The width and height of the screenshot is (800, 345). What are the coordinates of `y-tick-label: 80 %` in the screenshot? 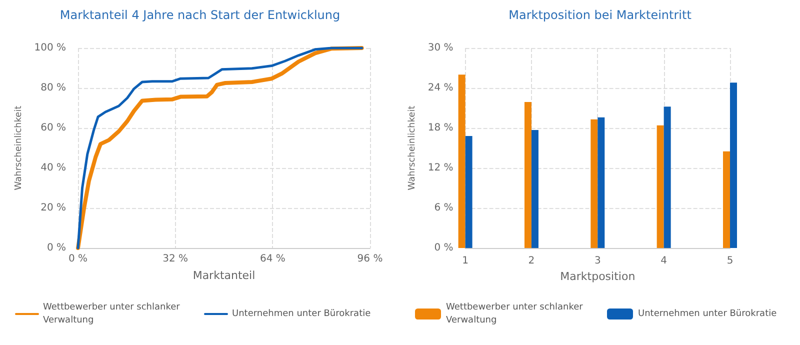 It's located at (53, 88).